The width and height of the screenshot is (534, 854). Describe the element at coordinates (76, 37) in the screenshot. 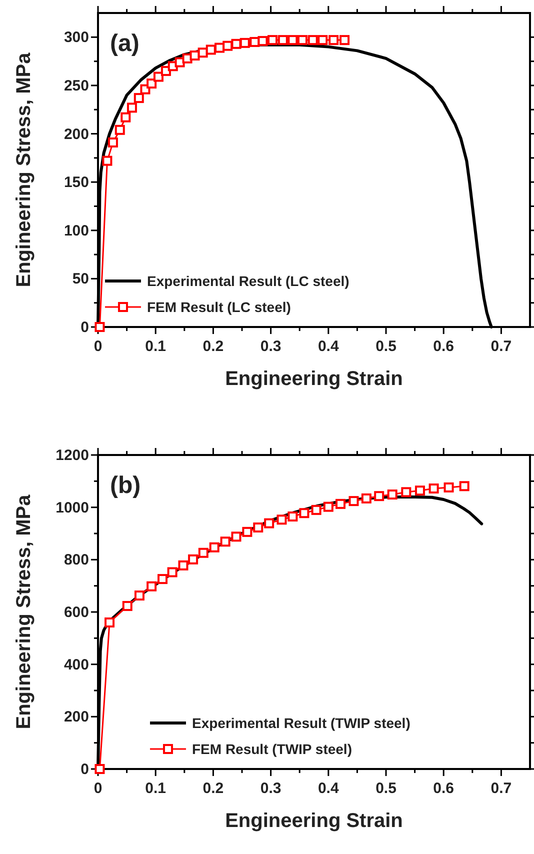

I see `y-tick-label: 300` at that location.